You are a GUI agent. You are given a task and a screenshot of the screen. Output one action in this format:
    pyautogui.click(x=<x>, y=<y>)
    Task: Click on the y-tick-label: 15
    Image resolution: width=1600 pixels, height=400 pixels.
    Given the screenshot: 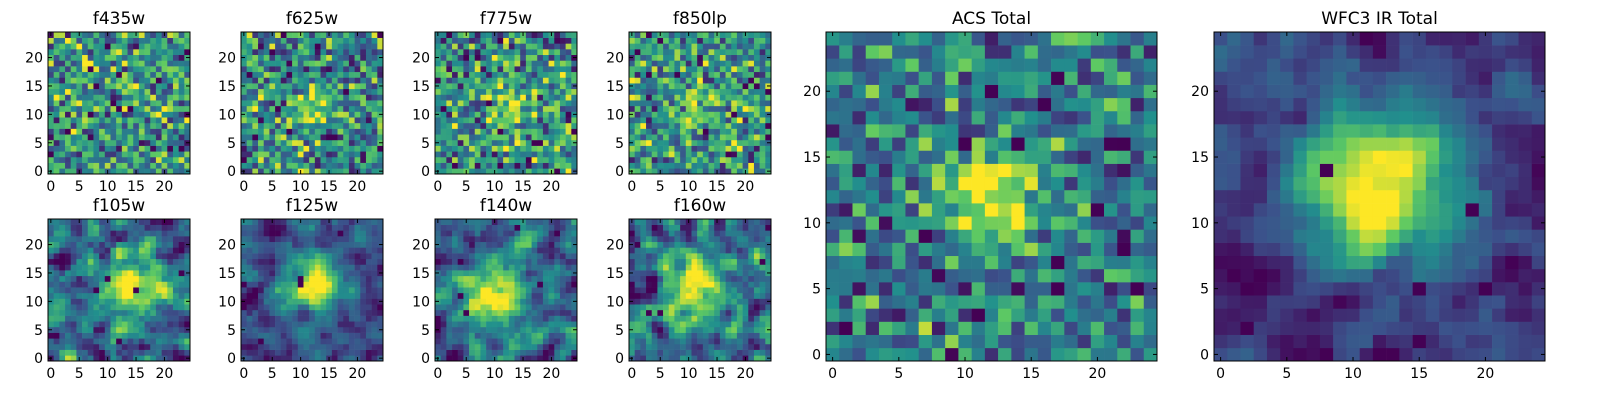 What is the action you would take?
    pyautogui.click(x=227, y=87)
    